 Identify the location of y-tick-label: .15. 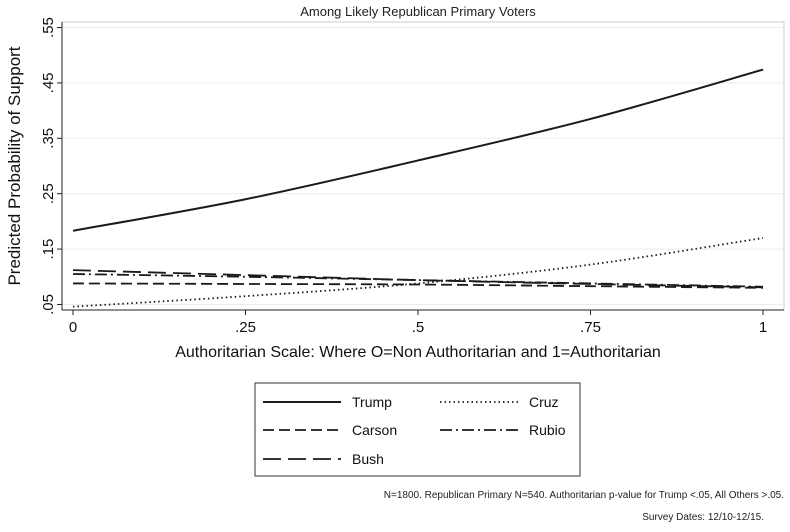
(48, 249).